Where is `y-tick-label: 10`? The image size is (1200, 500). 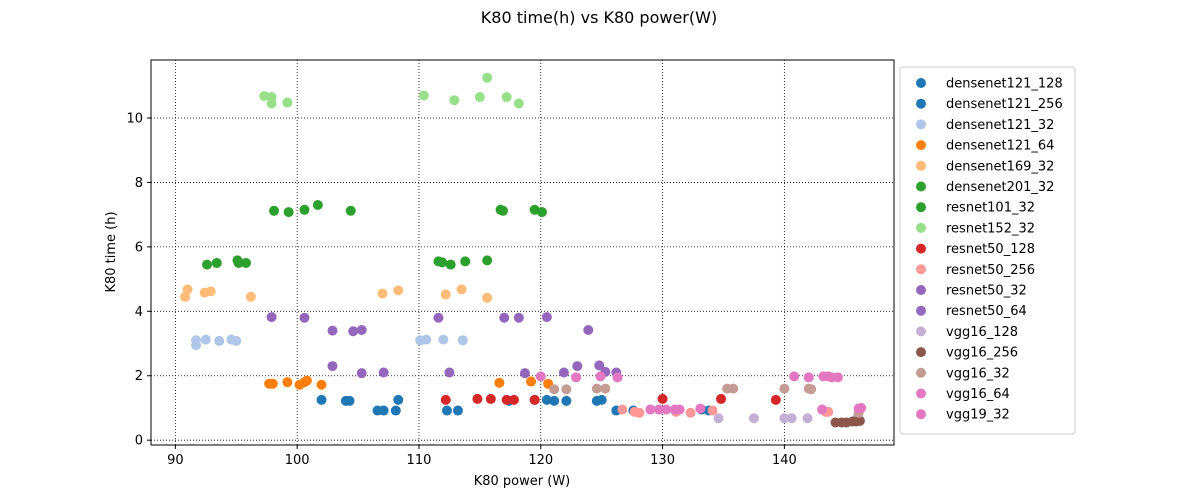 y-tick-label: 10 is located at coordinates (134, 118).